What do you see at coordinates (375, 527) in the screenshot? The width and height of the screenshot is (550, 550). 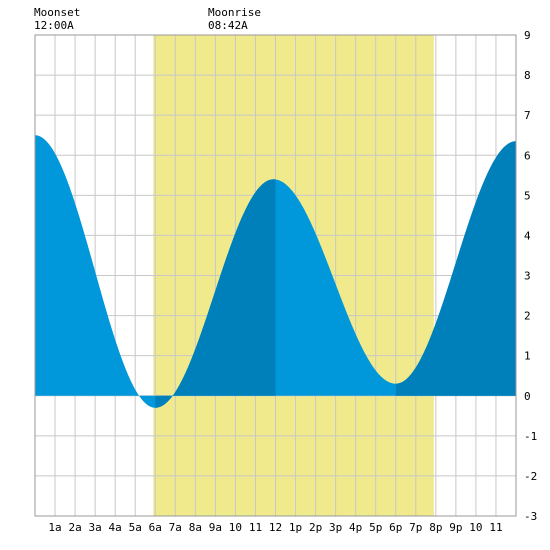 I see `x-tick-label: 5p` at bounding box center [375, 527].